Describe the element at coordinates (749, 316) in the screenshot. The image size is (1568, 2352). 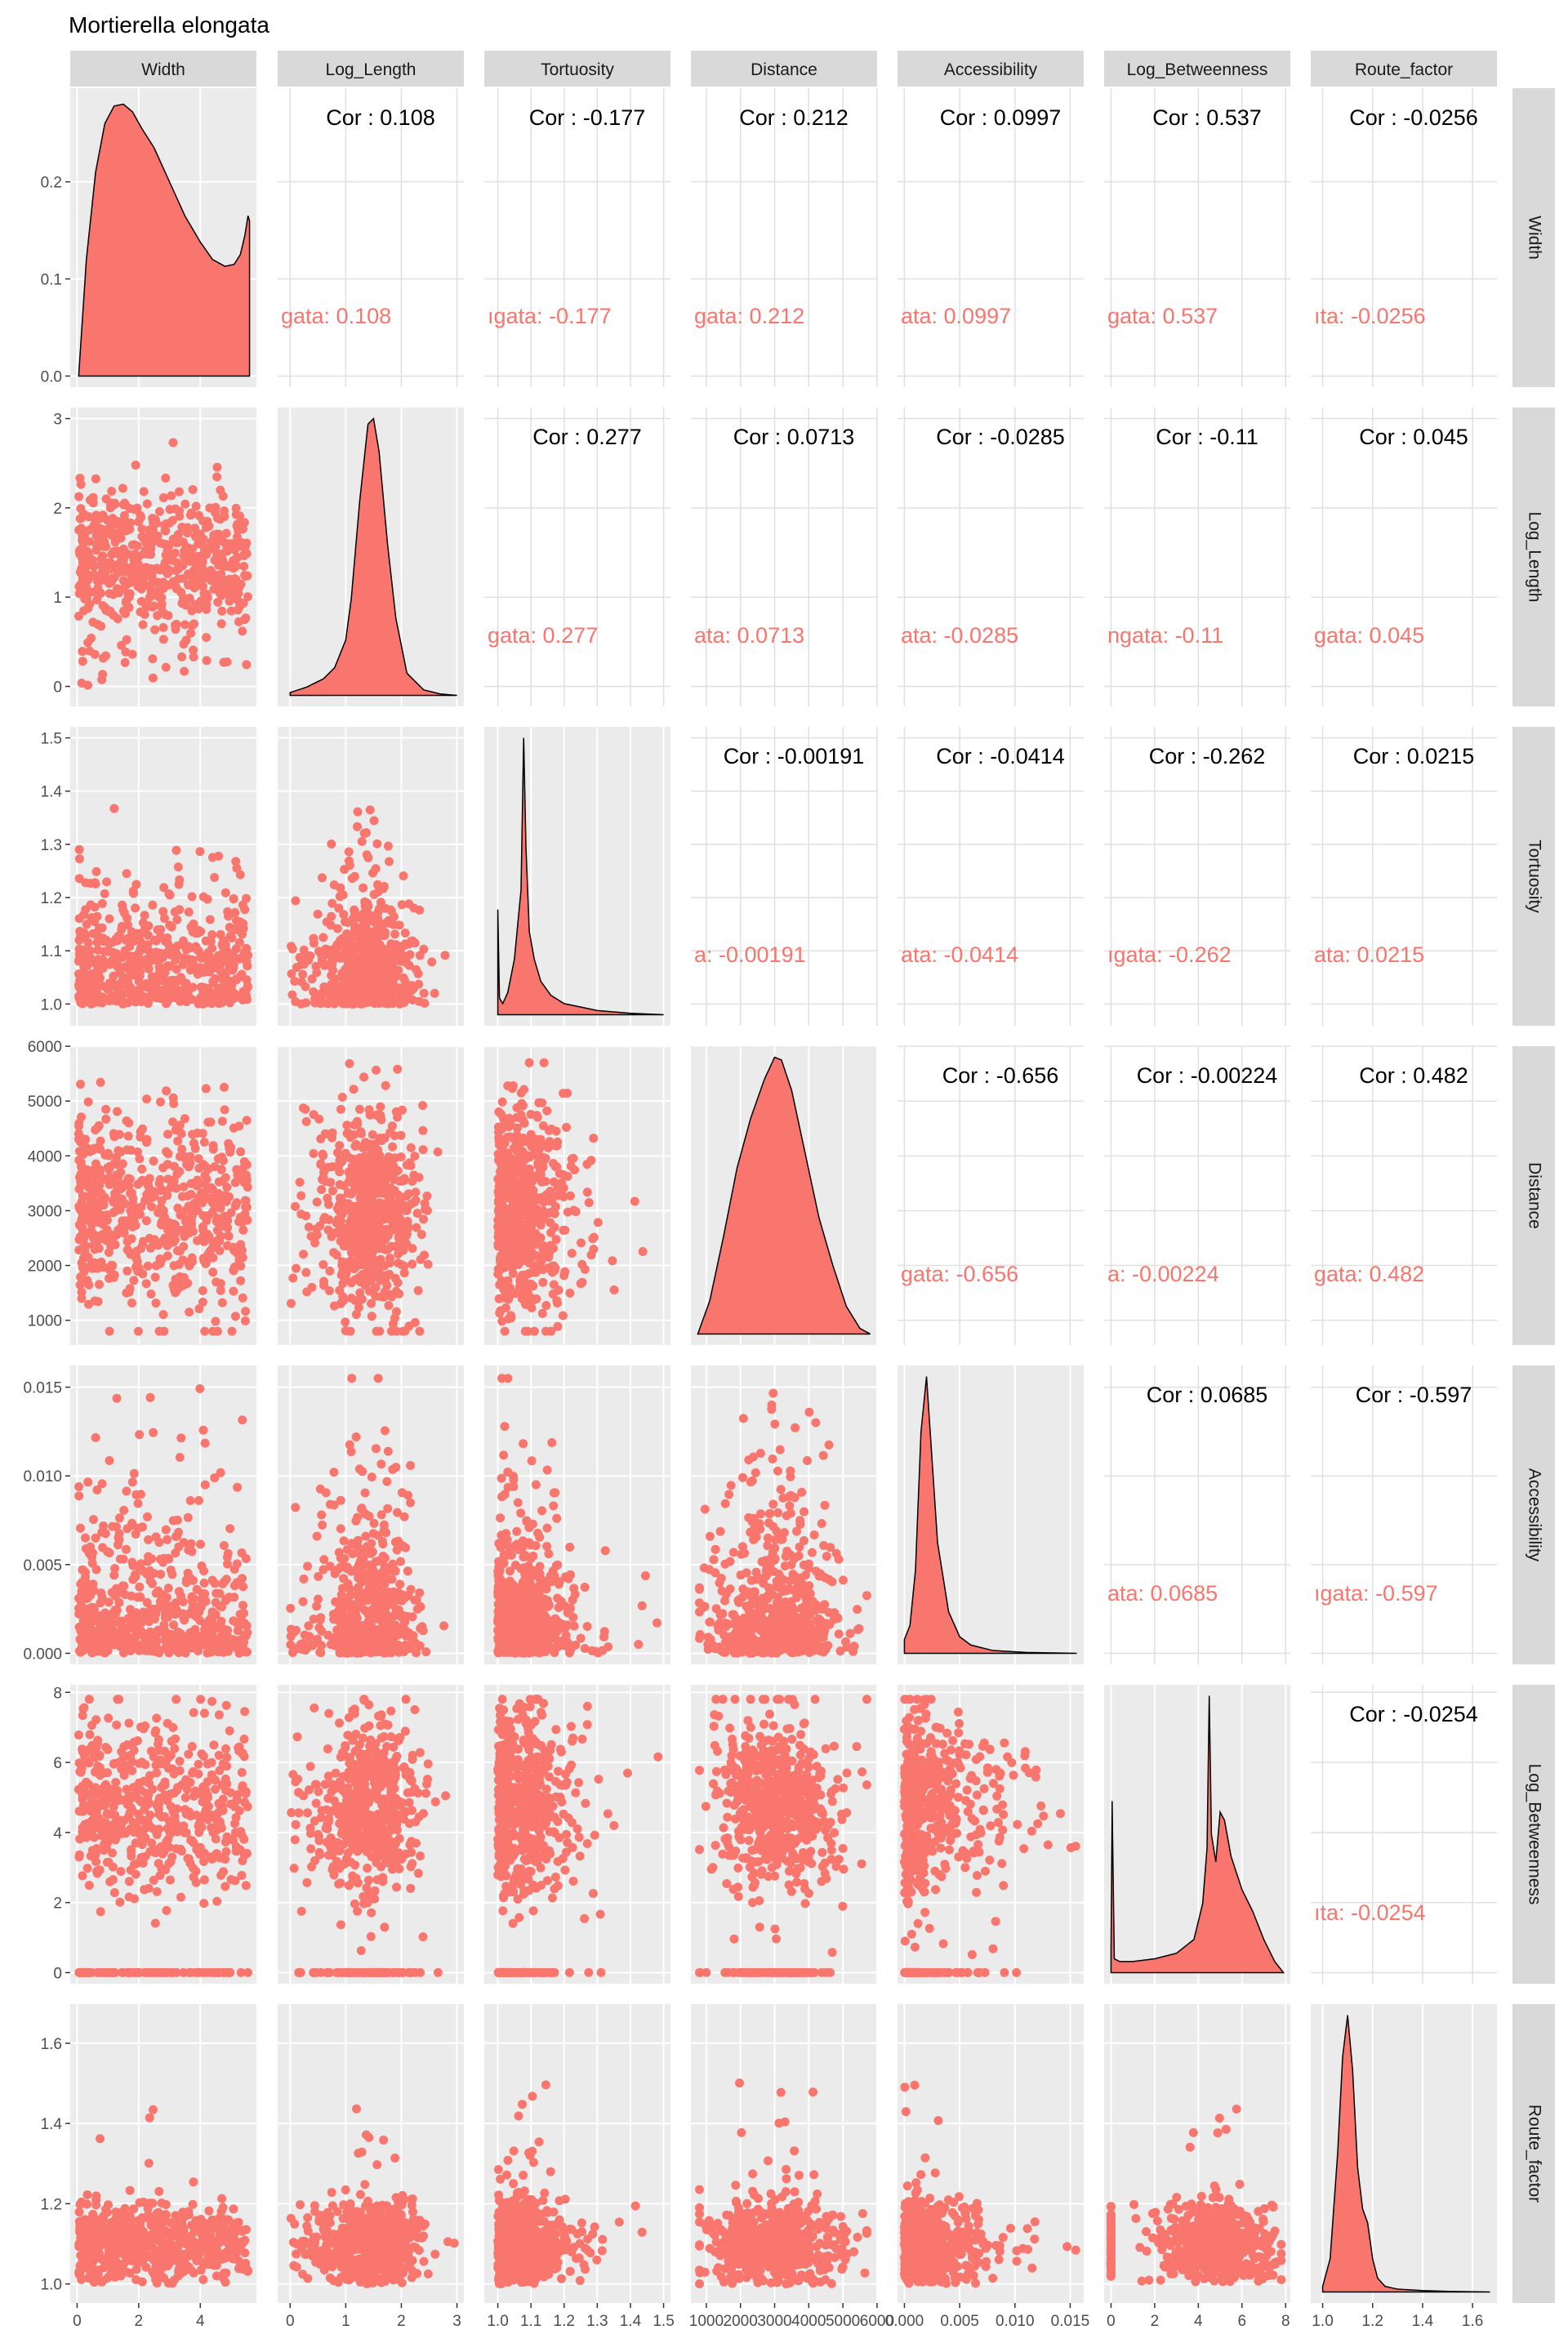
I see `correlation-group: gata: 0.212` at that location.